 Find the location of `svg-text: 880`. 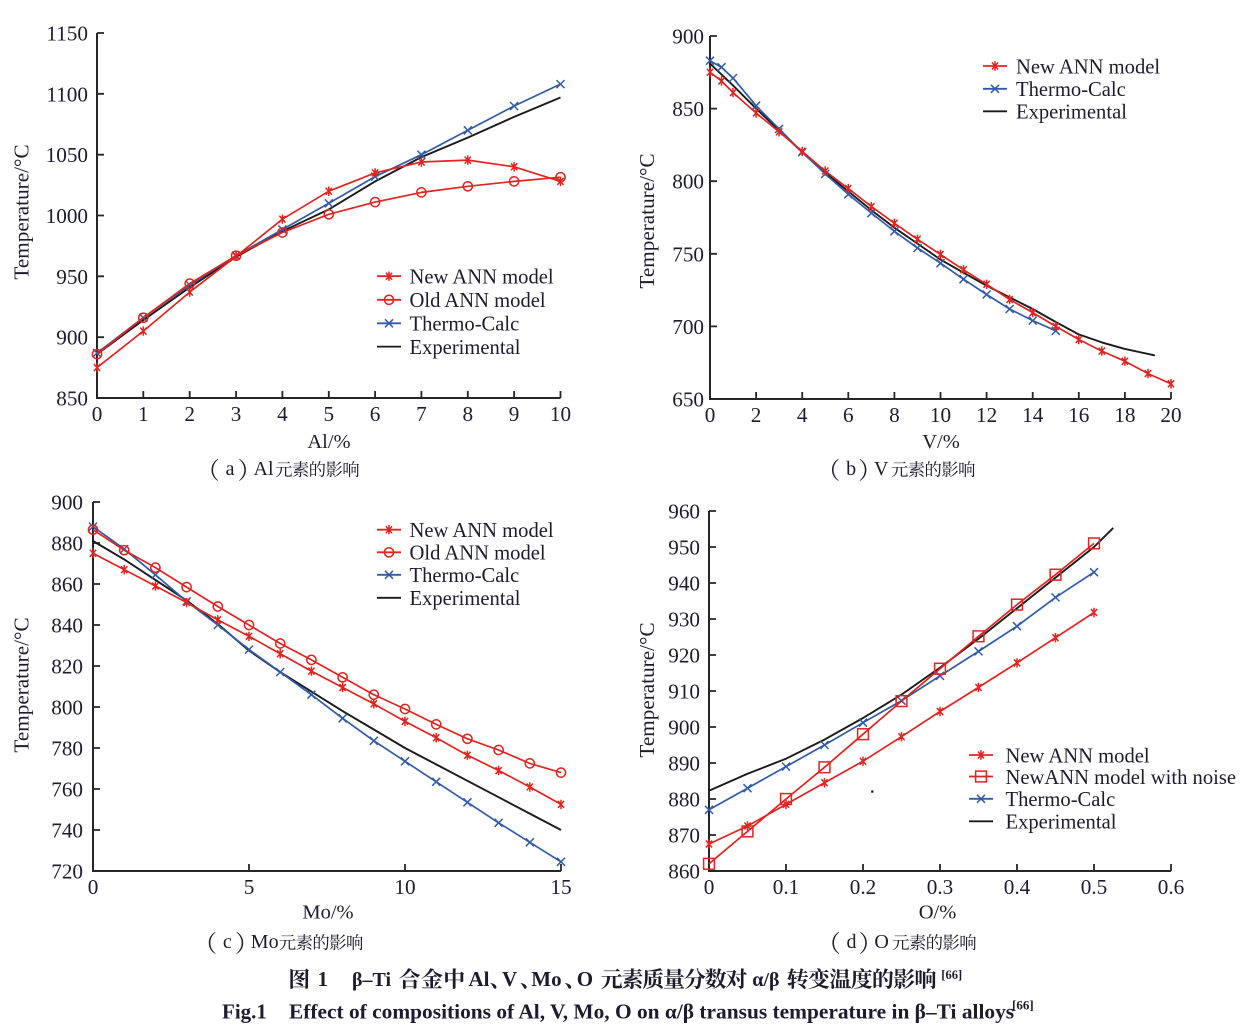

svg-text: 880 is located at coordinates (684, 800).